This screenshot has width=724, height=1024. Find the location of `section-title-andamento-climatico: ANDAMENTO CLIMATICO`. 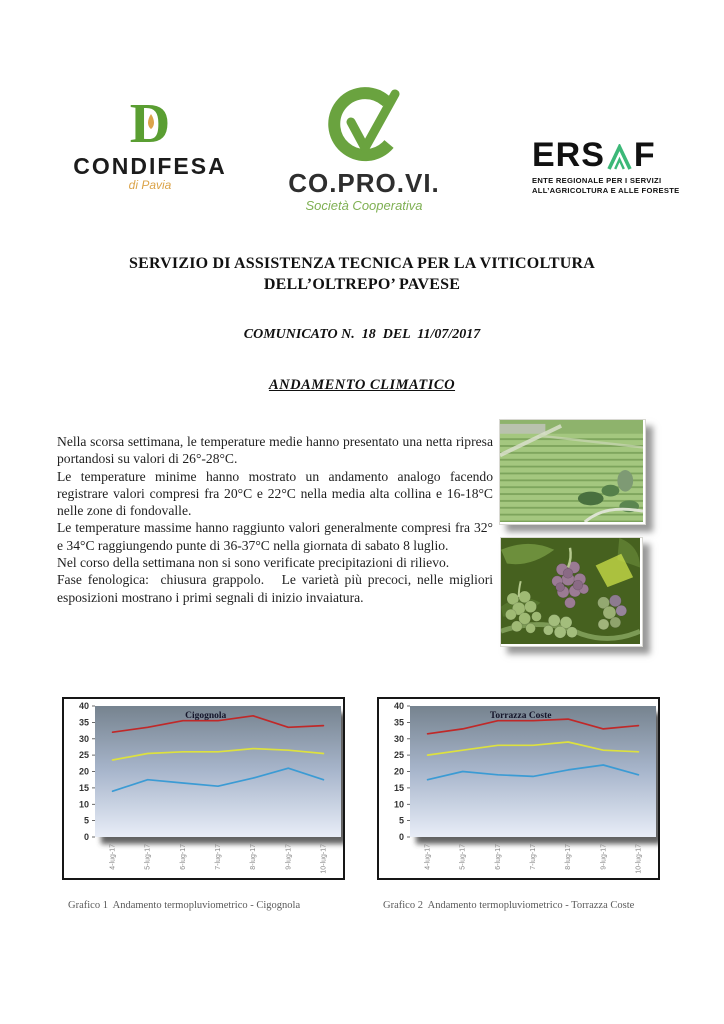

section-title-andamento-climatico: ANDAMENTO CLIMATICO is located at coordinates (362, 385).